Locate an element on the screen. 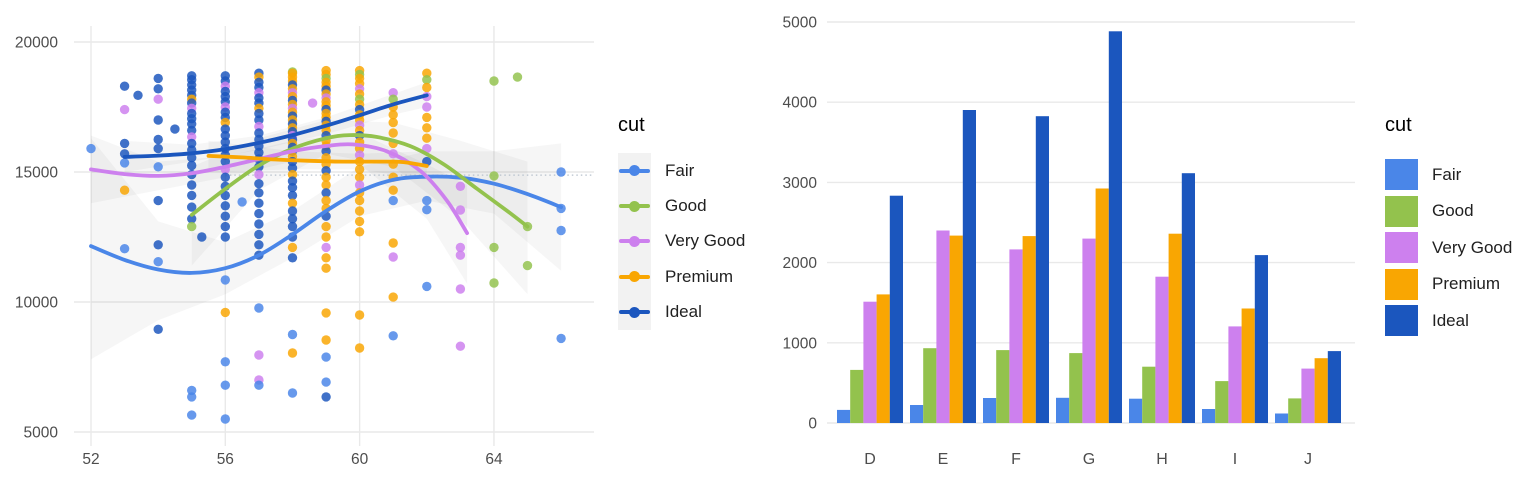 The width and height of the screenshot is (1536, 480). bar-h-ideal is located at coordinates (1188, 298).